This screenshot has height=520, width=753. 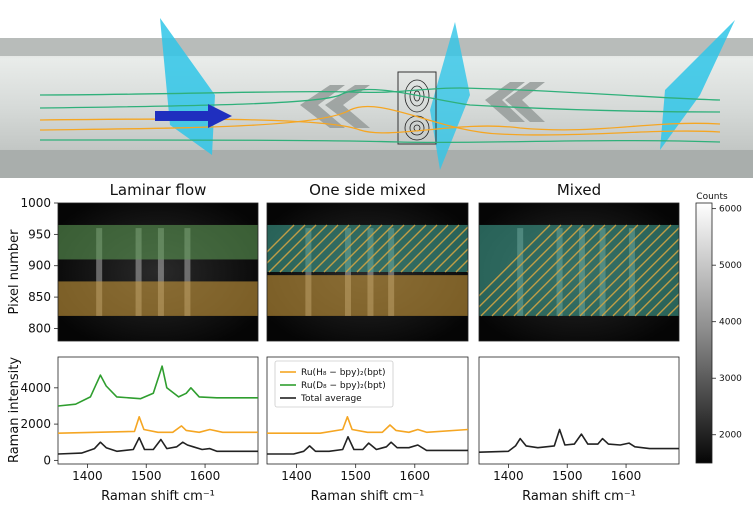 I want to click on spectrum-panel-3: 1400 1500 1600 Raman shift cm⁻¹, so click(x=579, y=430).